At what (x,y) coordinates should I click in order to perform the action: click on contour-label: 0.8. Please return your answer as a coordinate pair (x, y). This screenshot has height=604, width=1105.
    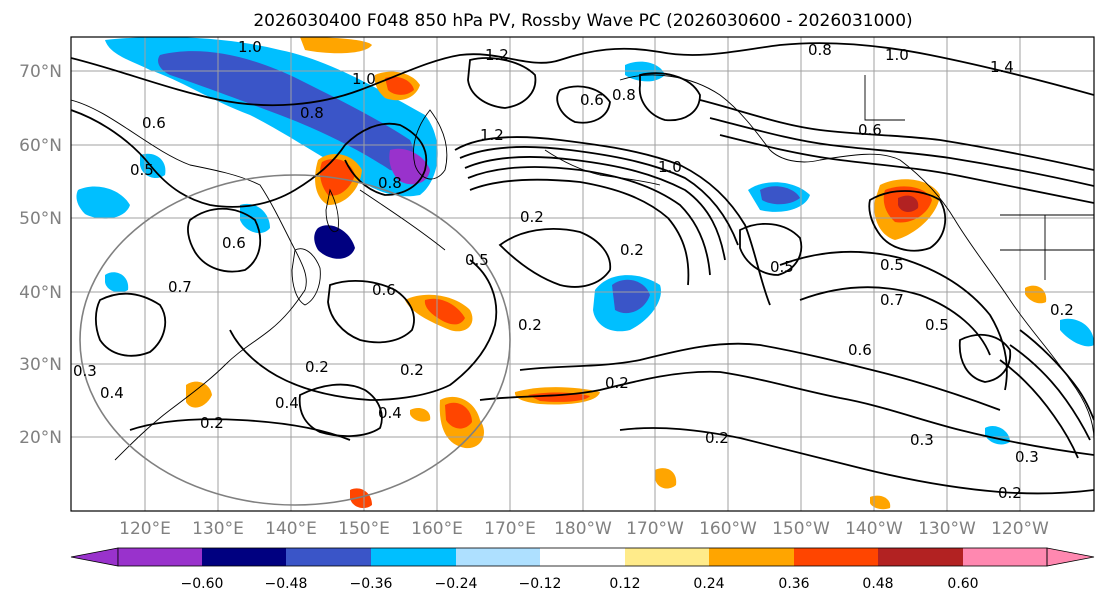
    Looking at the image, I should click on (390, 183).